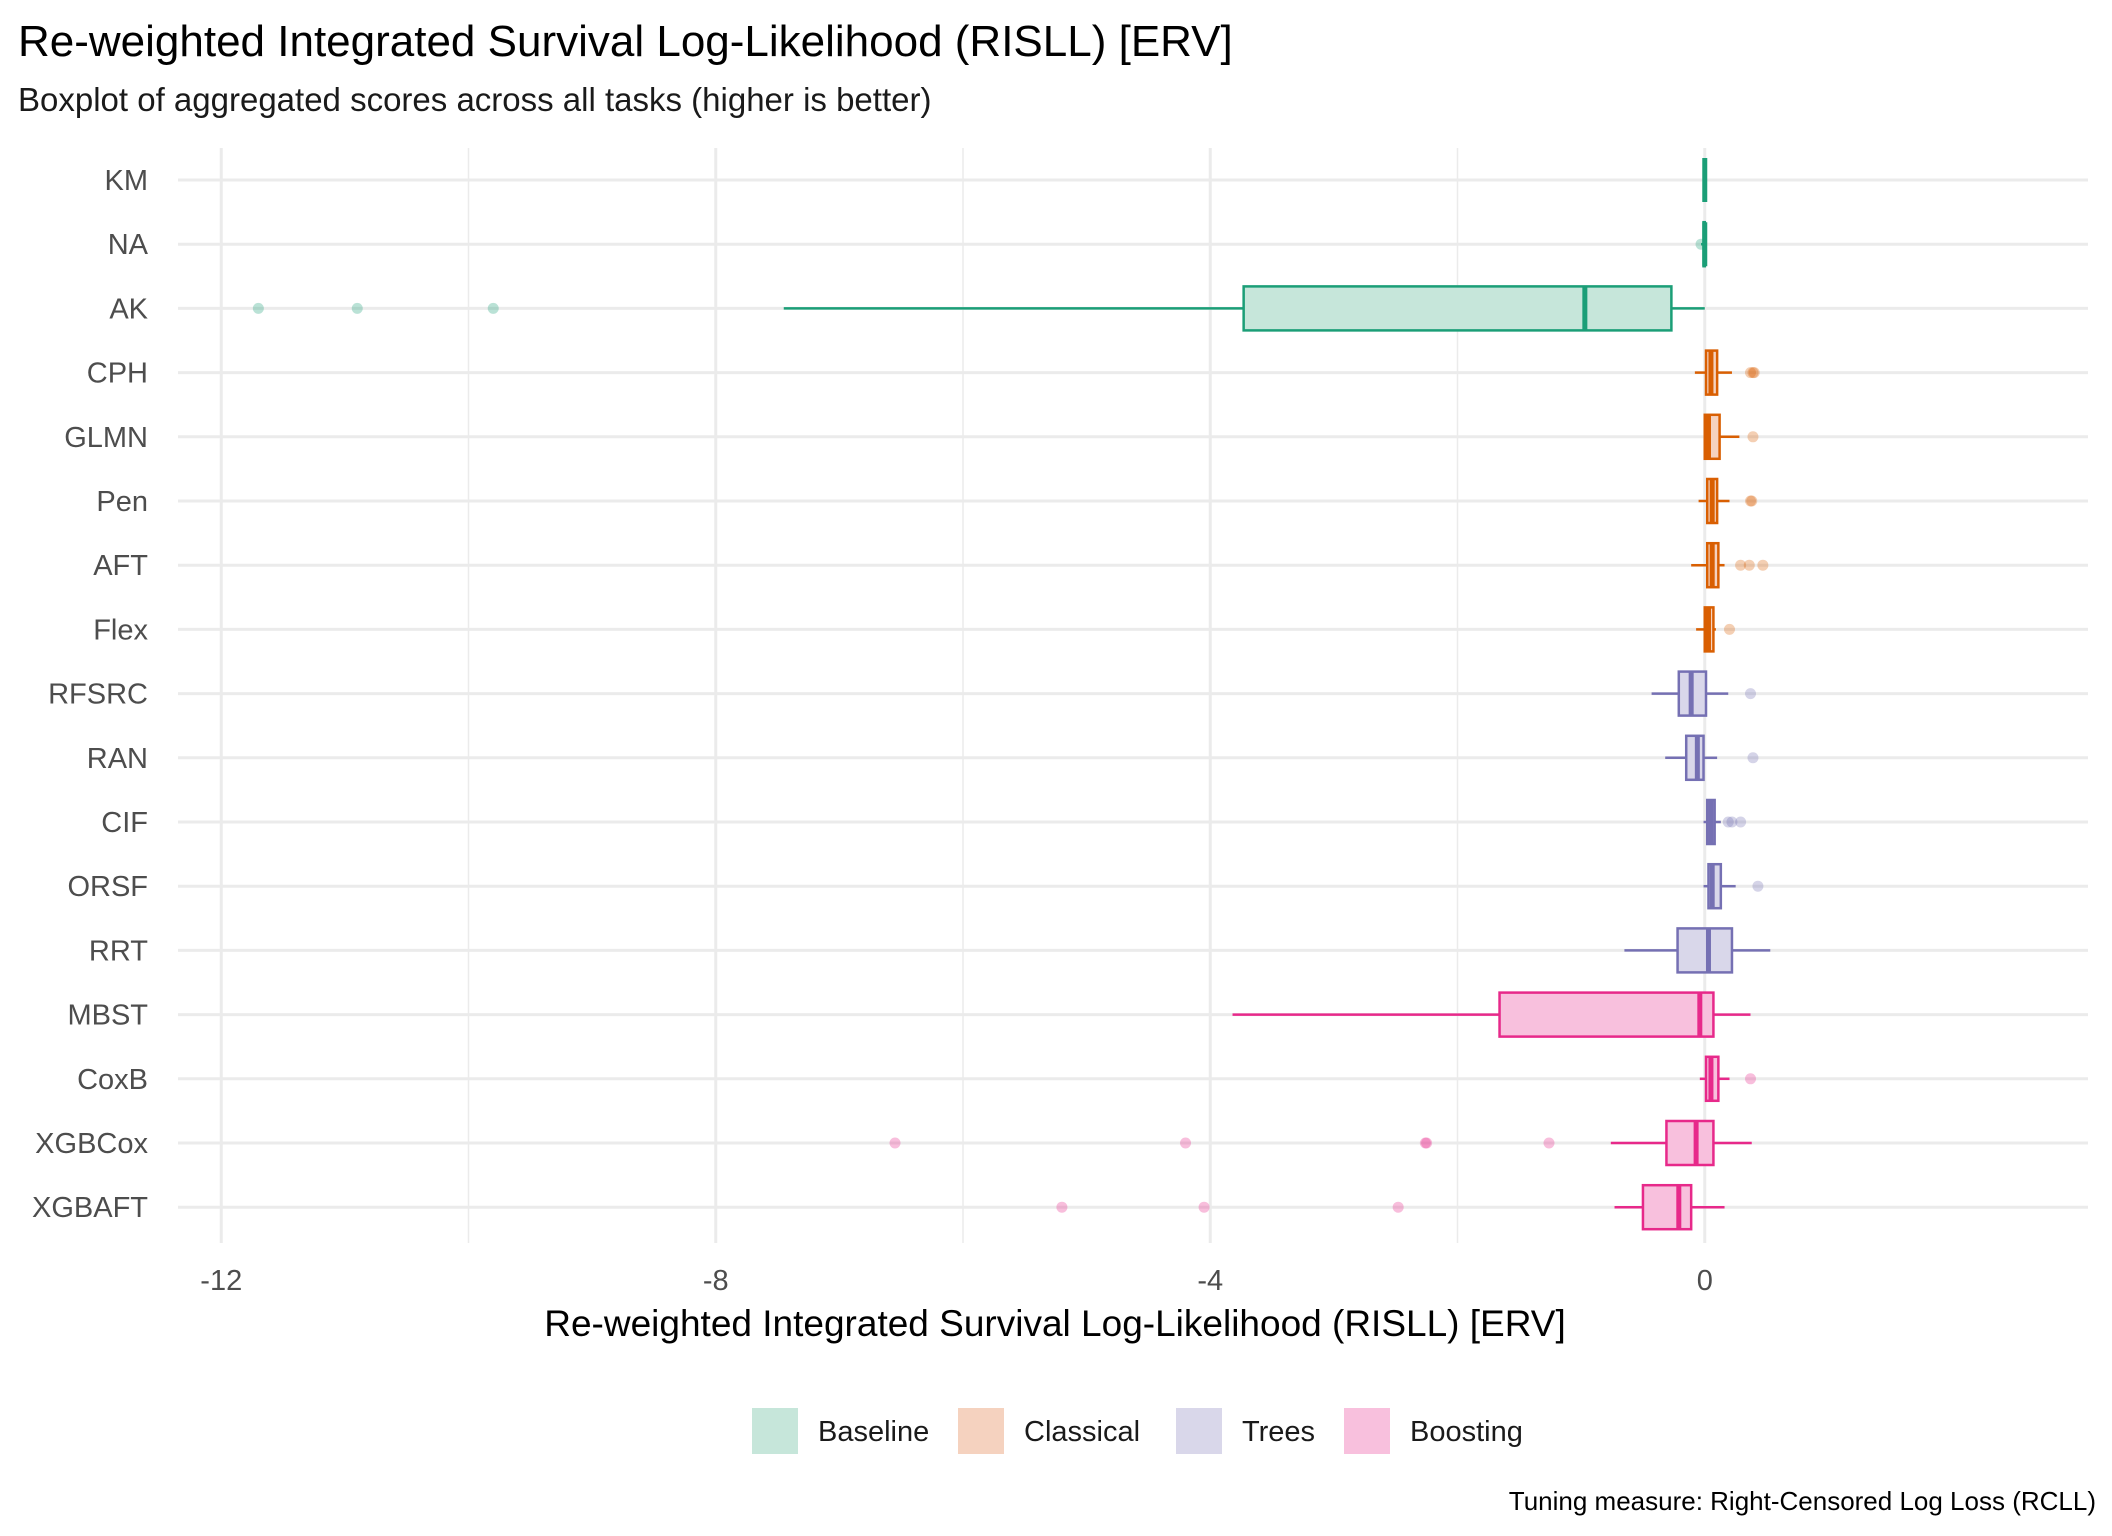 Image resolution: width=2112 pixels, height=1536 pixels. I want to click on y-category-label: CPH, so click(117, 374).